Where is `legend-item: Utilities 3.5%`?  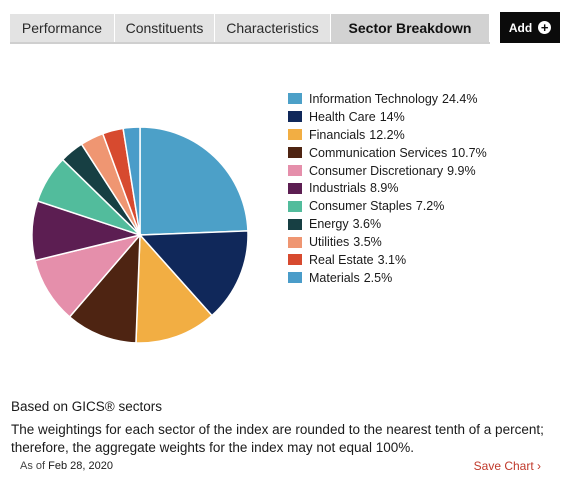 legend-item: Utilities 3.5% is located at coordinates (387, 242).